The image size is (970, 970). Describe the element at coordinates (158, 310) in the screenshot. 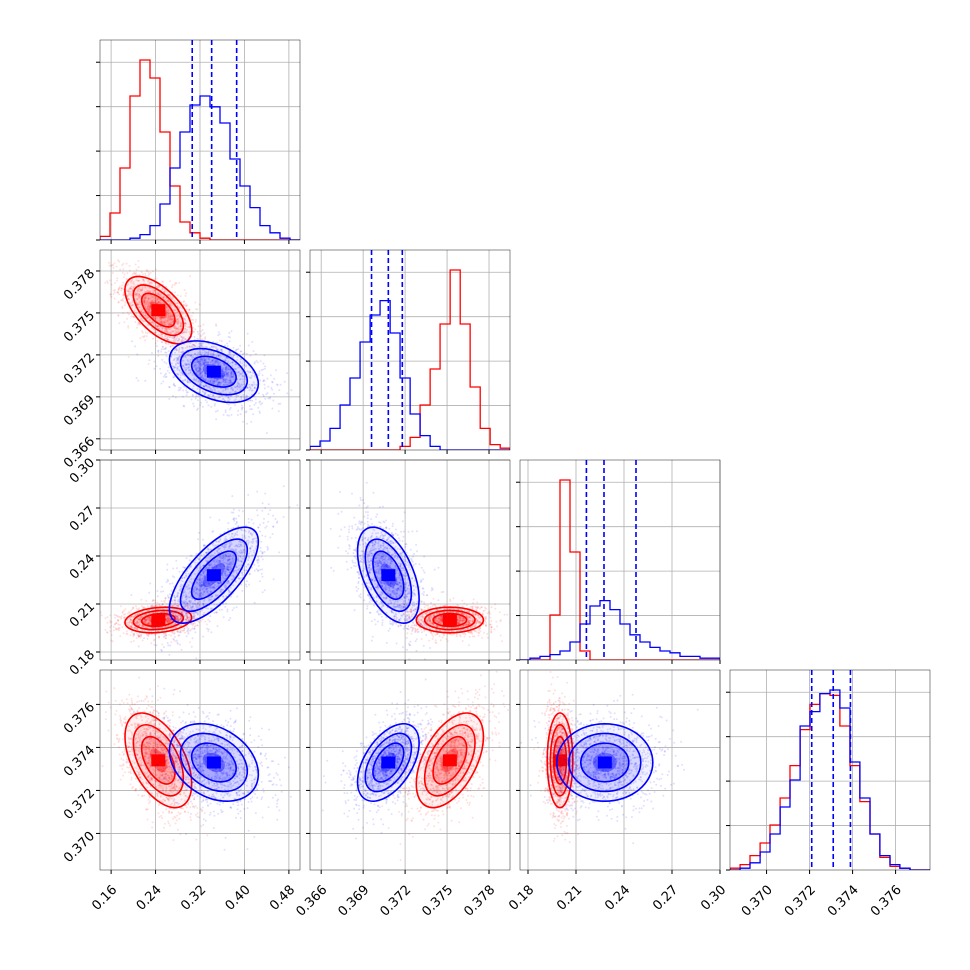

I see `contour-red` at that location.